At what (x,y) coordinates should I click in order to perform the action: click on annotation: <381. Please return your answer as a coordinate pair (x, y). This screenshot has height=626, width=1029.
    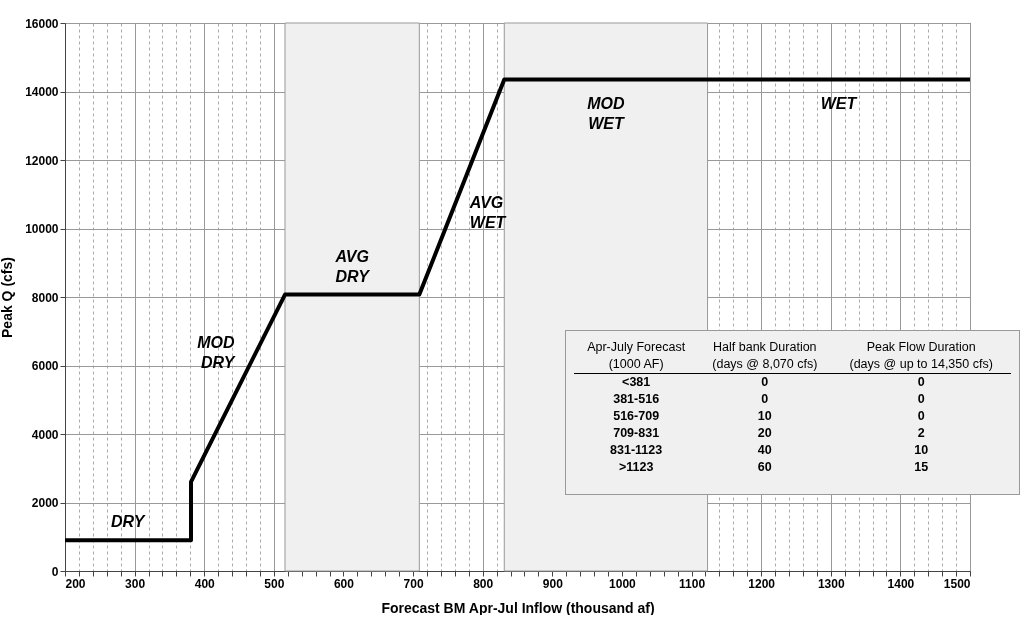
    Looking at the image, I should click on (636, 382).